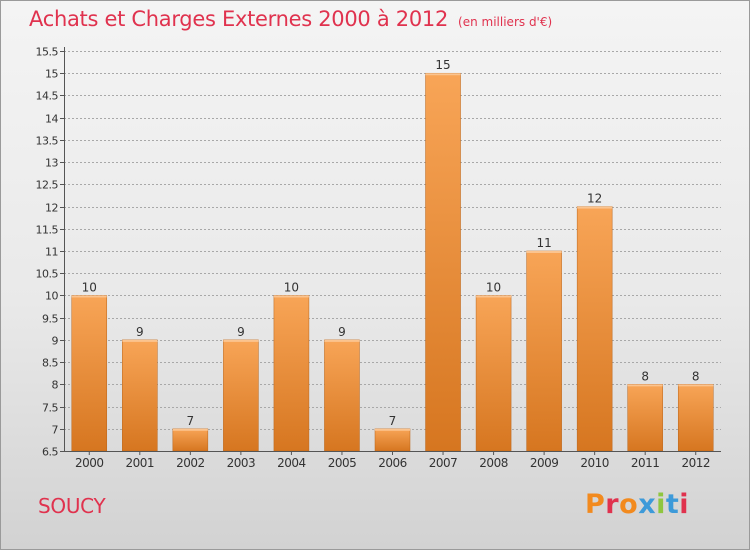  I want to click on chart-title: Achats et Charges Externes 2000 à 2012, so click(239, 19).